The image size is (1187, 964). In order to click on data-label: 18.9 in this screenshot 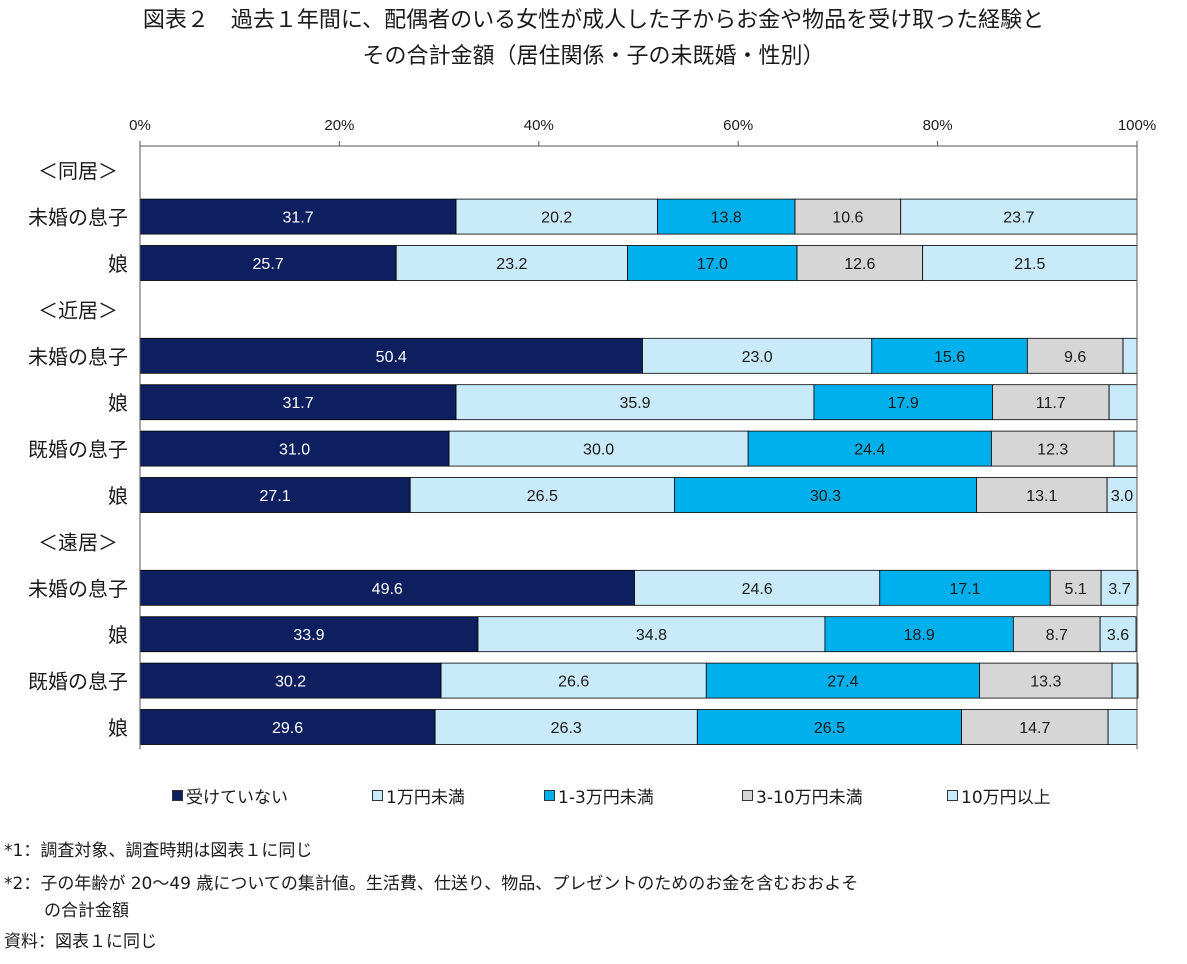, I will do `click(919, 635)`.